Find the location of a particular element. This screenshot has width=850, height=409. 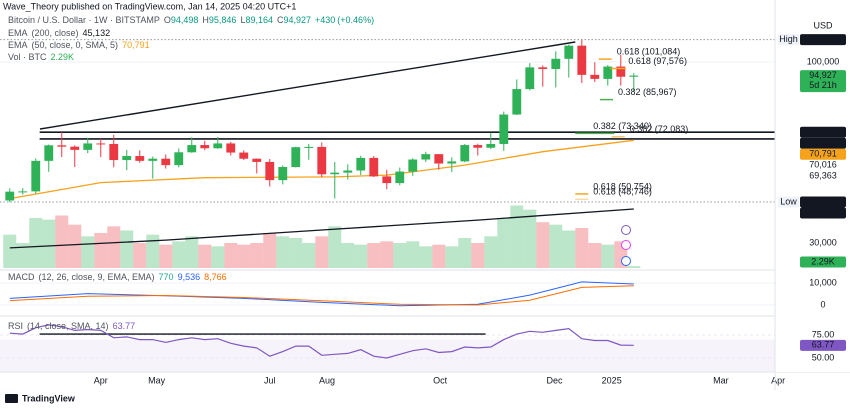

fib-label: 0.618 (50,754) is located at coordinates (622, 186).